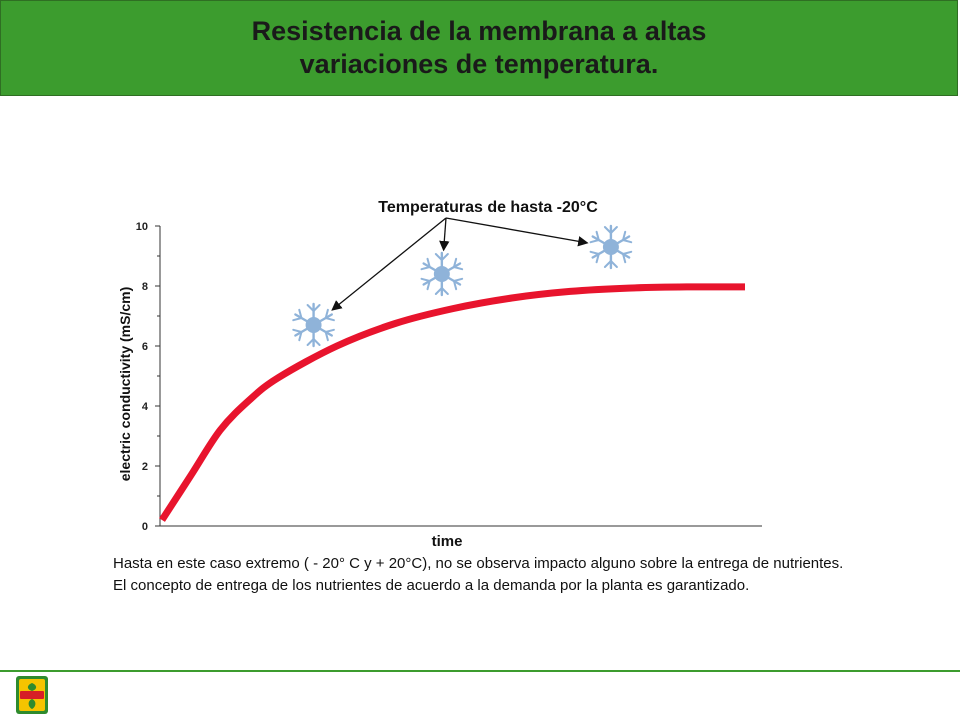 This screenshot has width=960, height=720. Describe the element at coordinates (145, 527) in the screenshot. I see `y-tick-label: 0` at that location.